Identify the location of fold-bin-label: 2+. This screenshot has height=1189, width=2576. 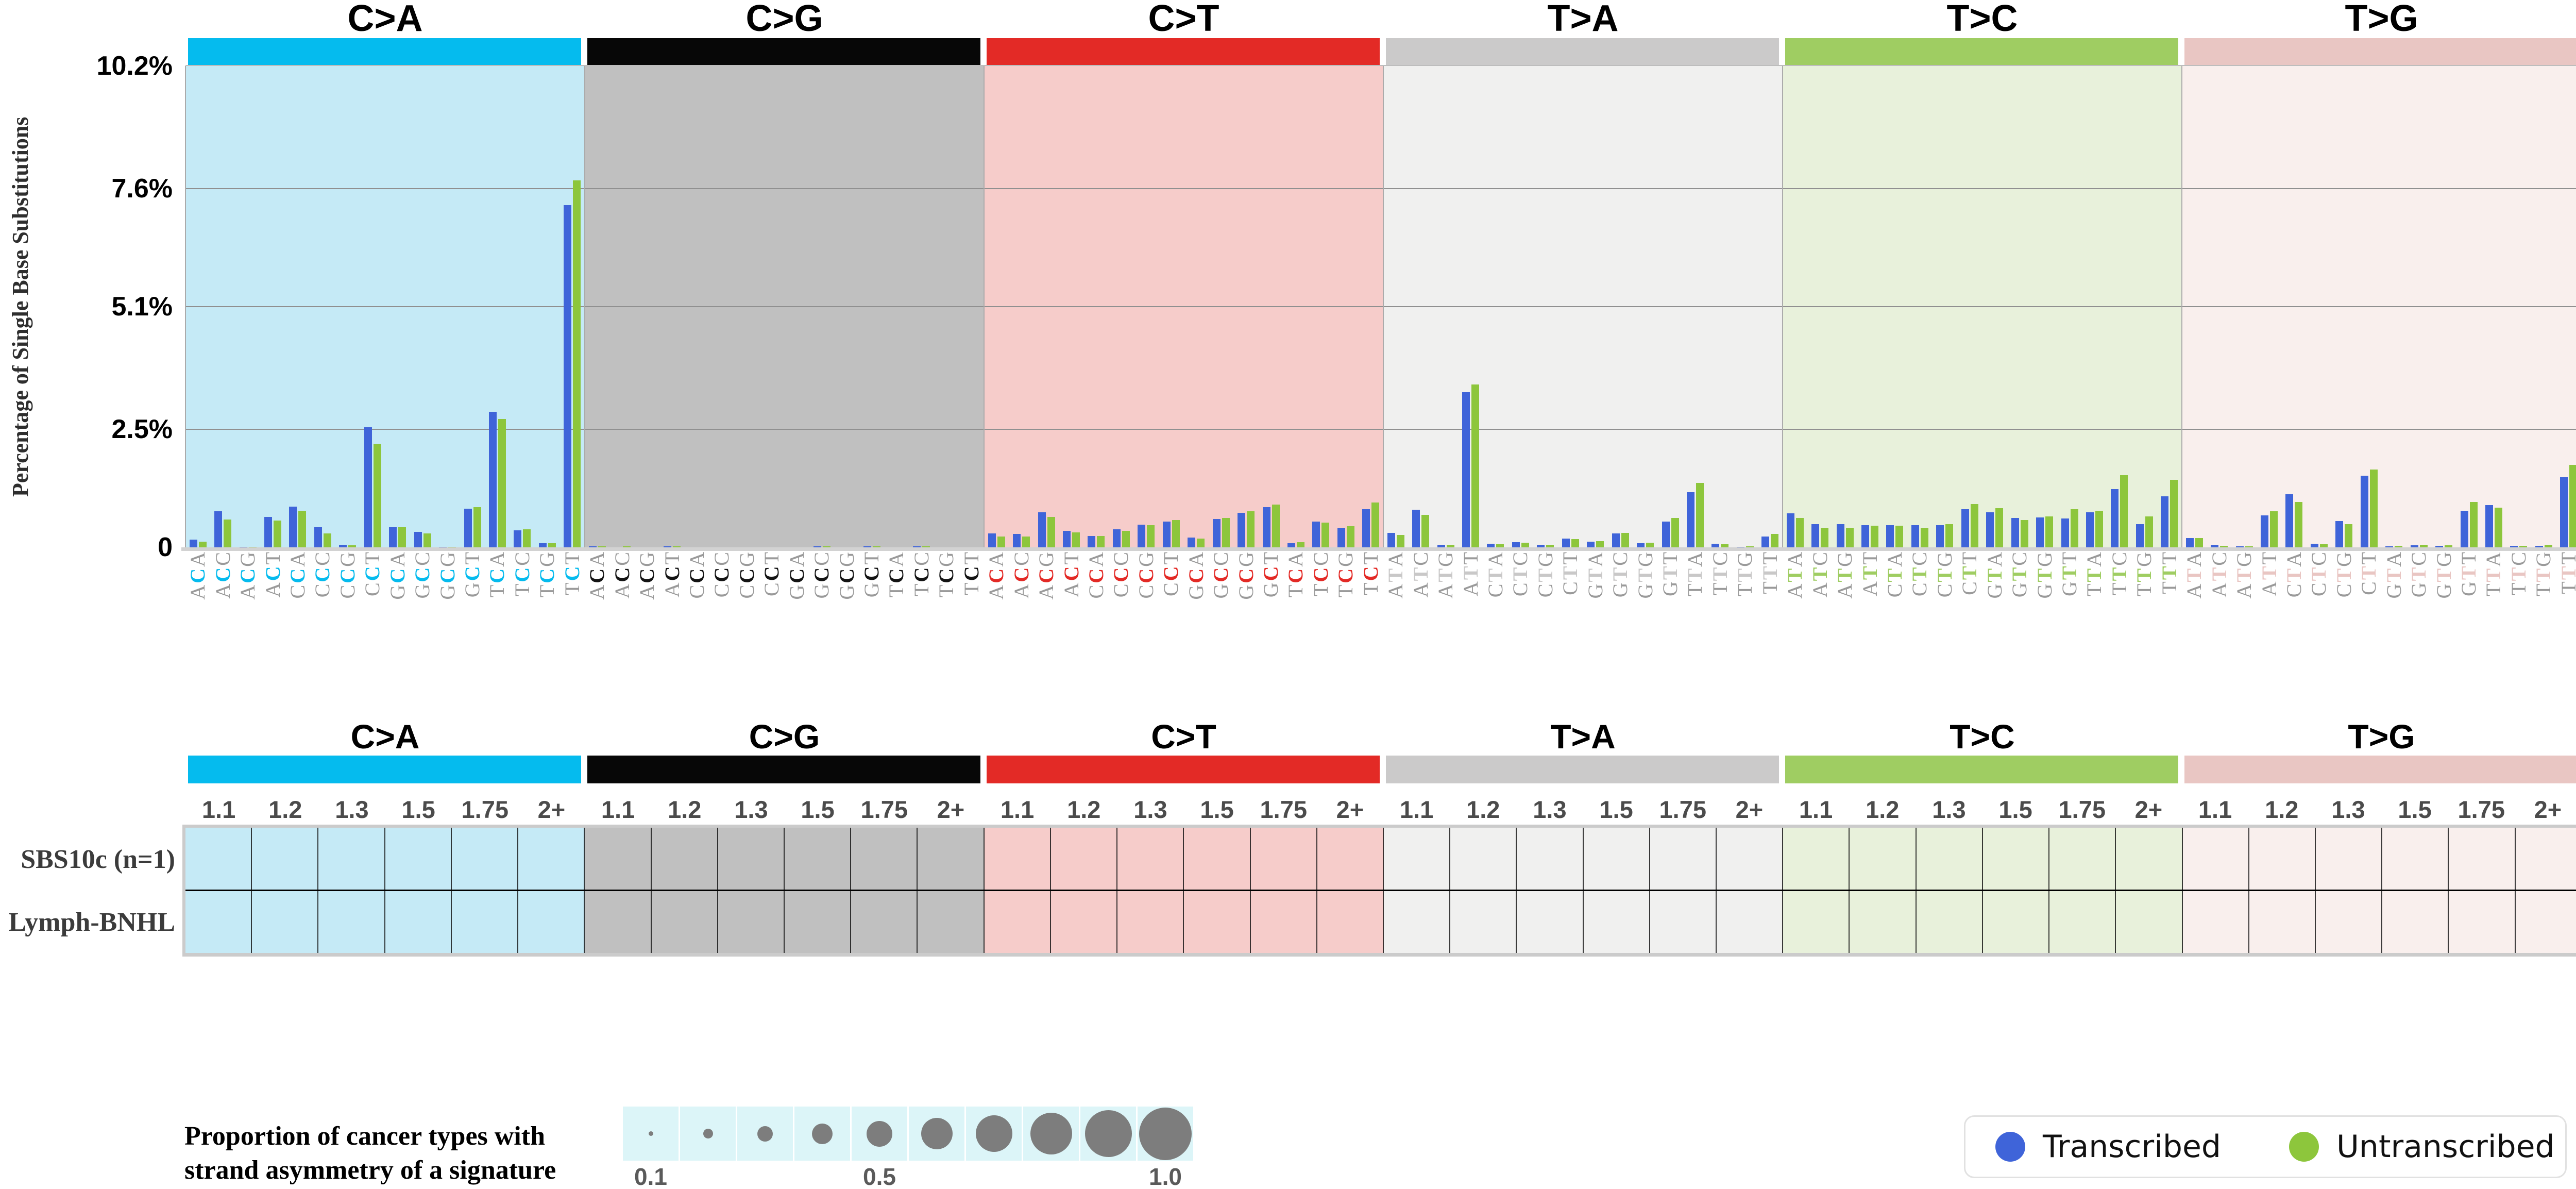
(2548, 810).